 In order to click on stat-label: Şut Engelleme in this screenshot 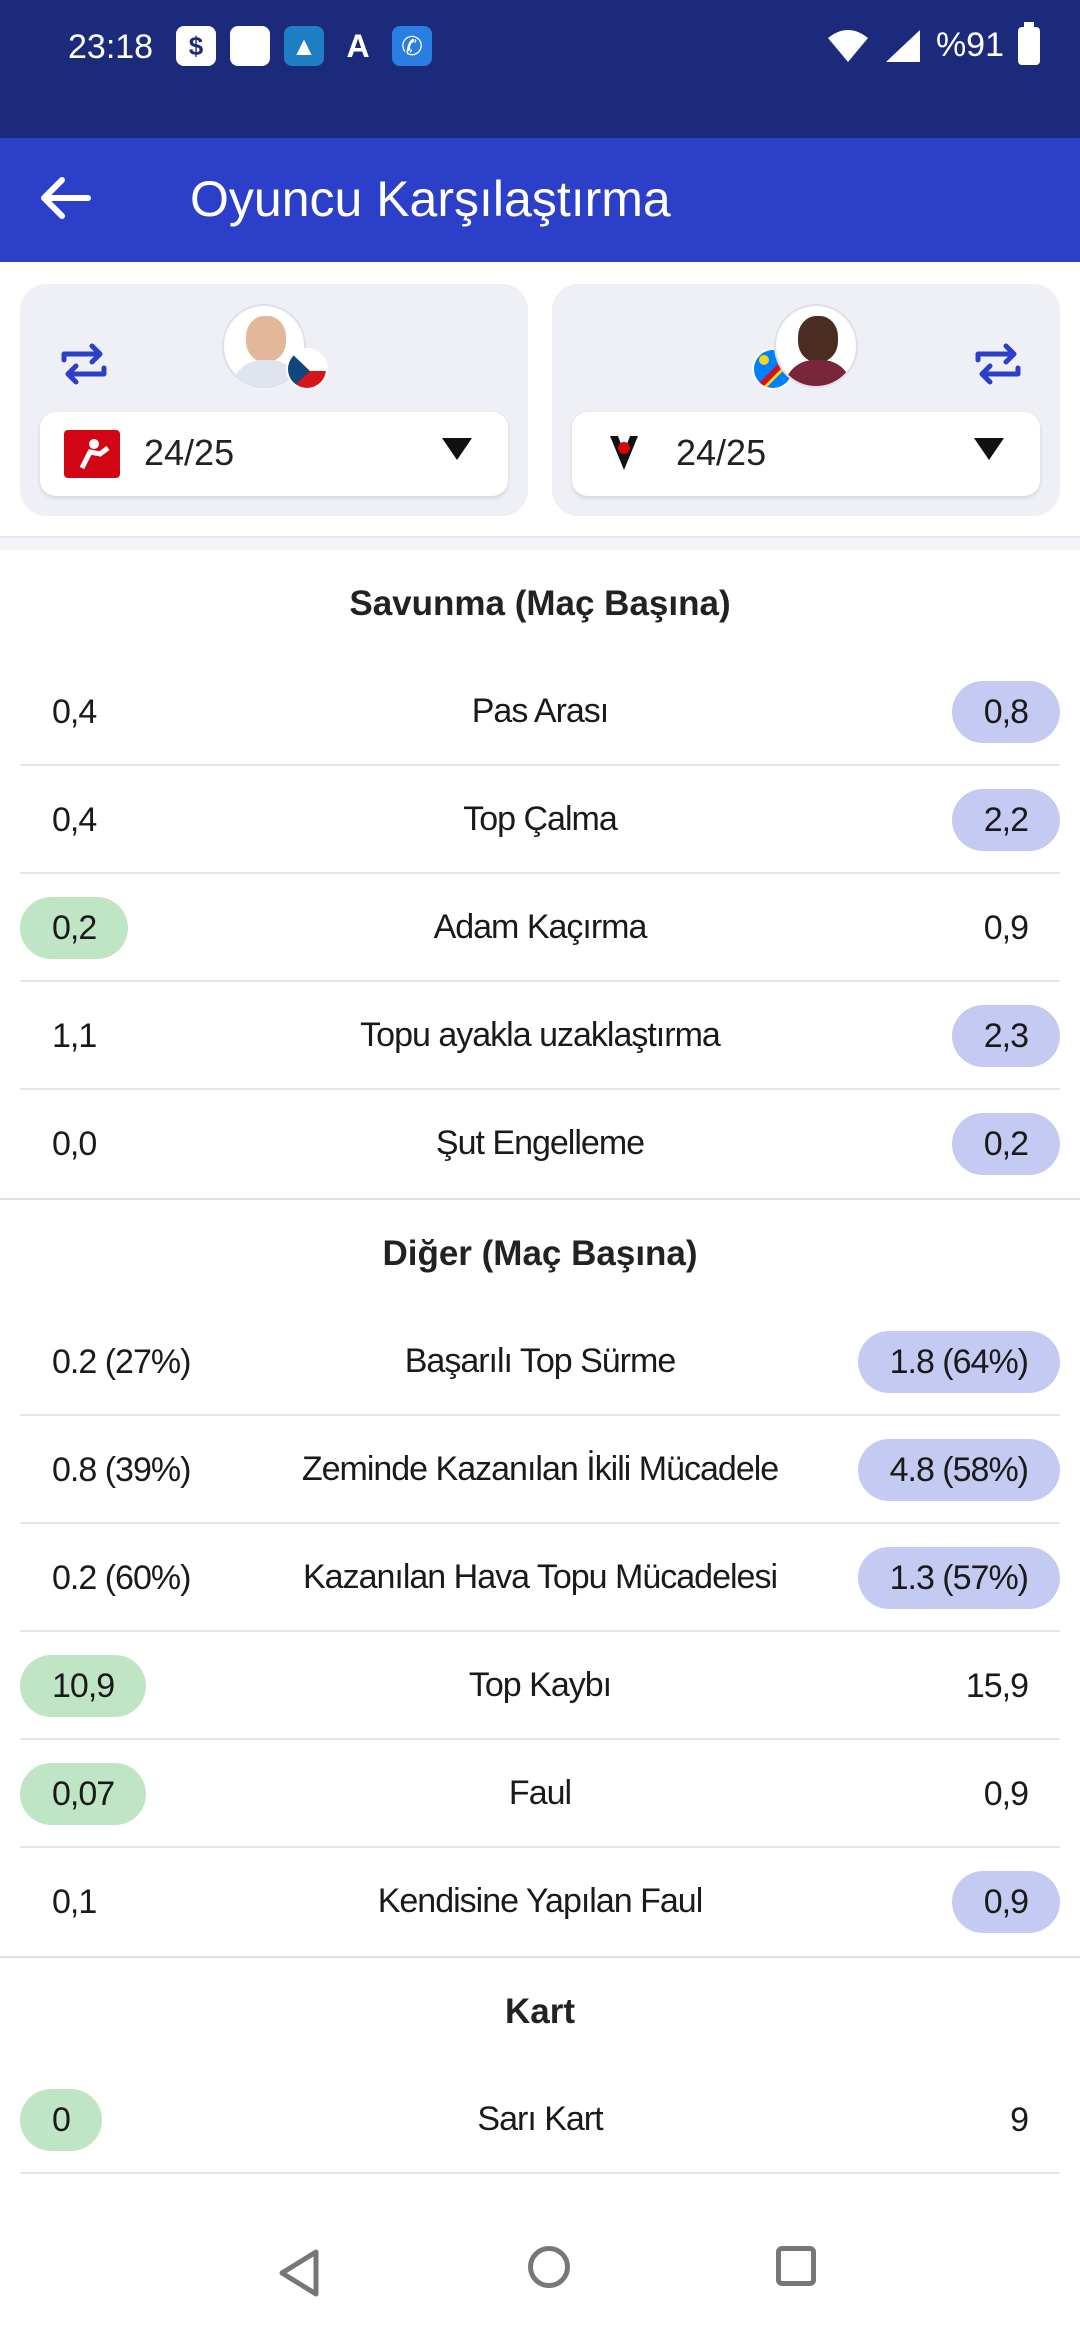, I will do `click(540, 1143)`.